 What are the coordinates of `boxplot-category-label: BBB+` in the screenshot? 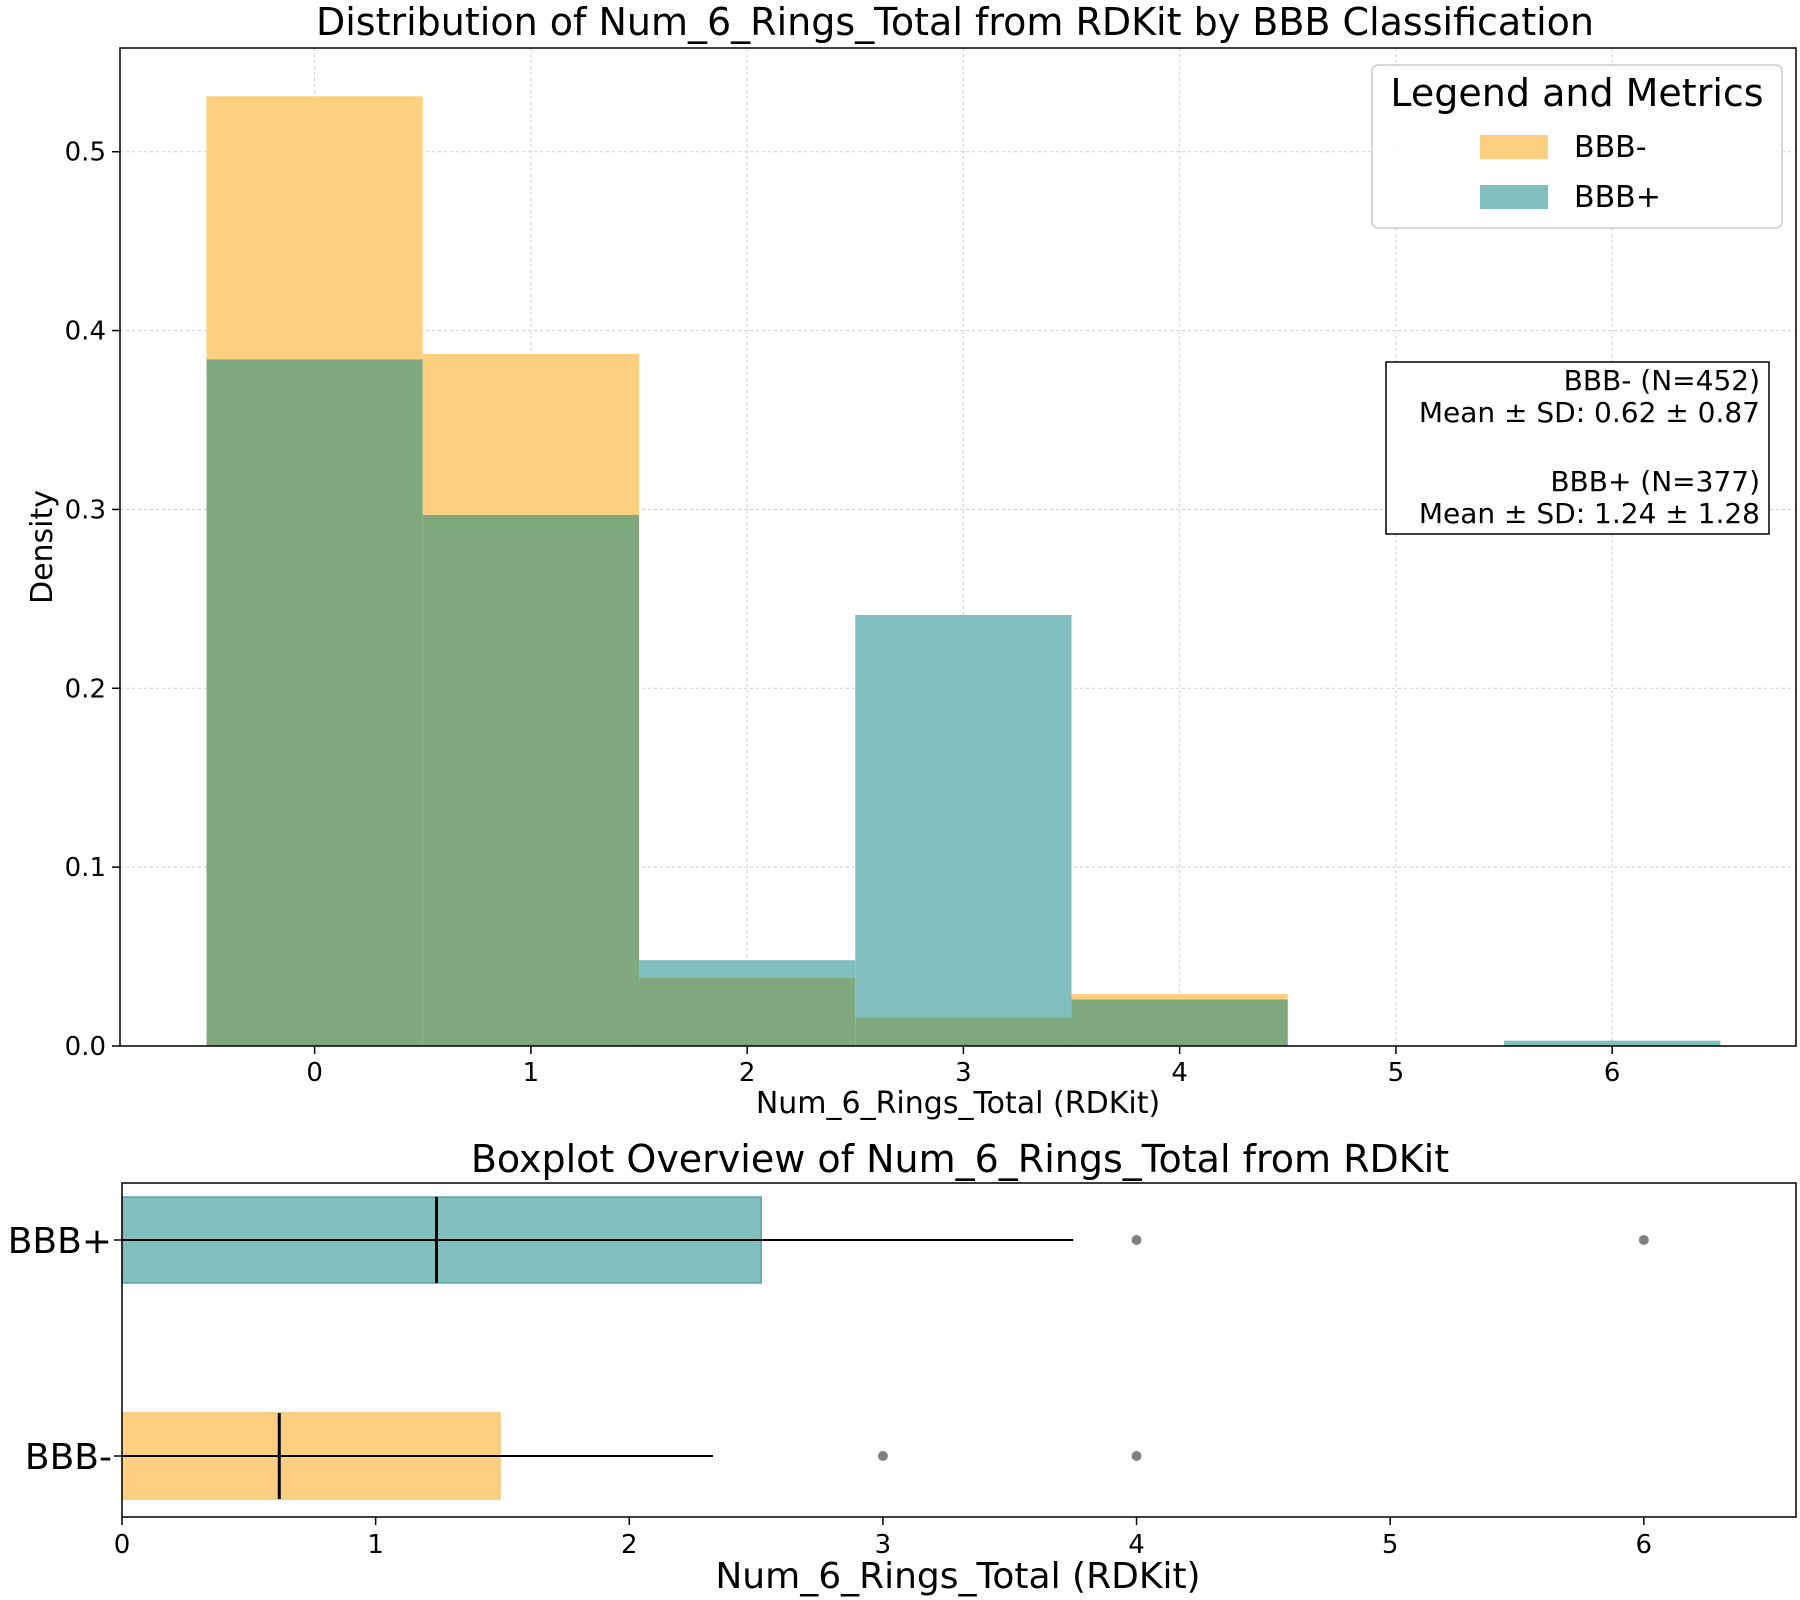 It's located at (60, 1241).